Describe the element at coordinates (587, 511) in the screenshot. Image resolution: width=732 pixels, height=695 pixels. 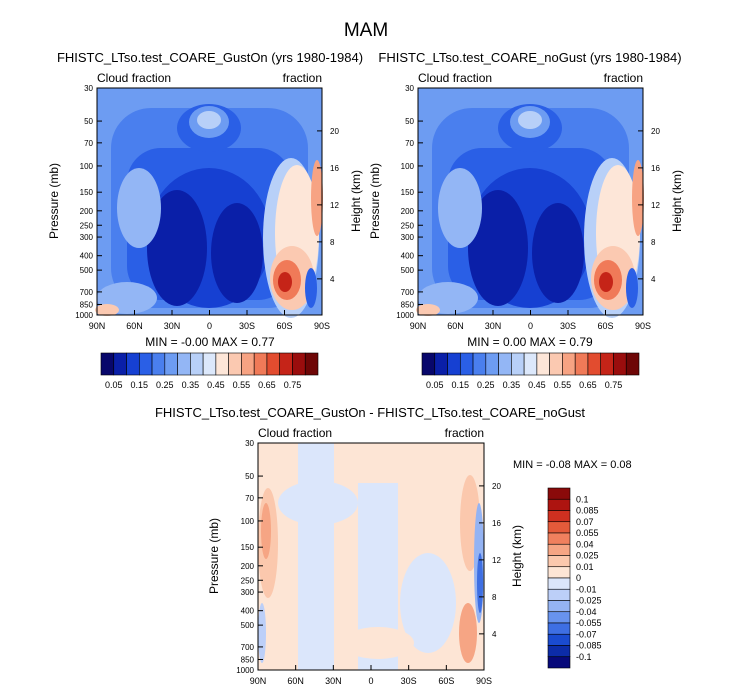
I see `colorbar-label: 0.085` at that location.